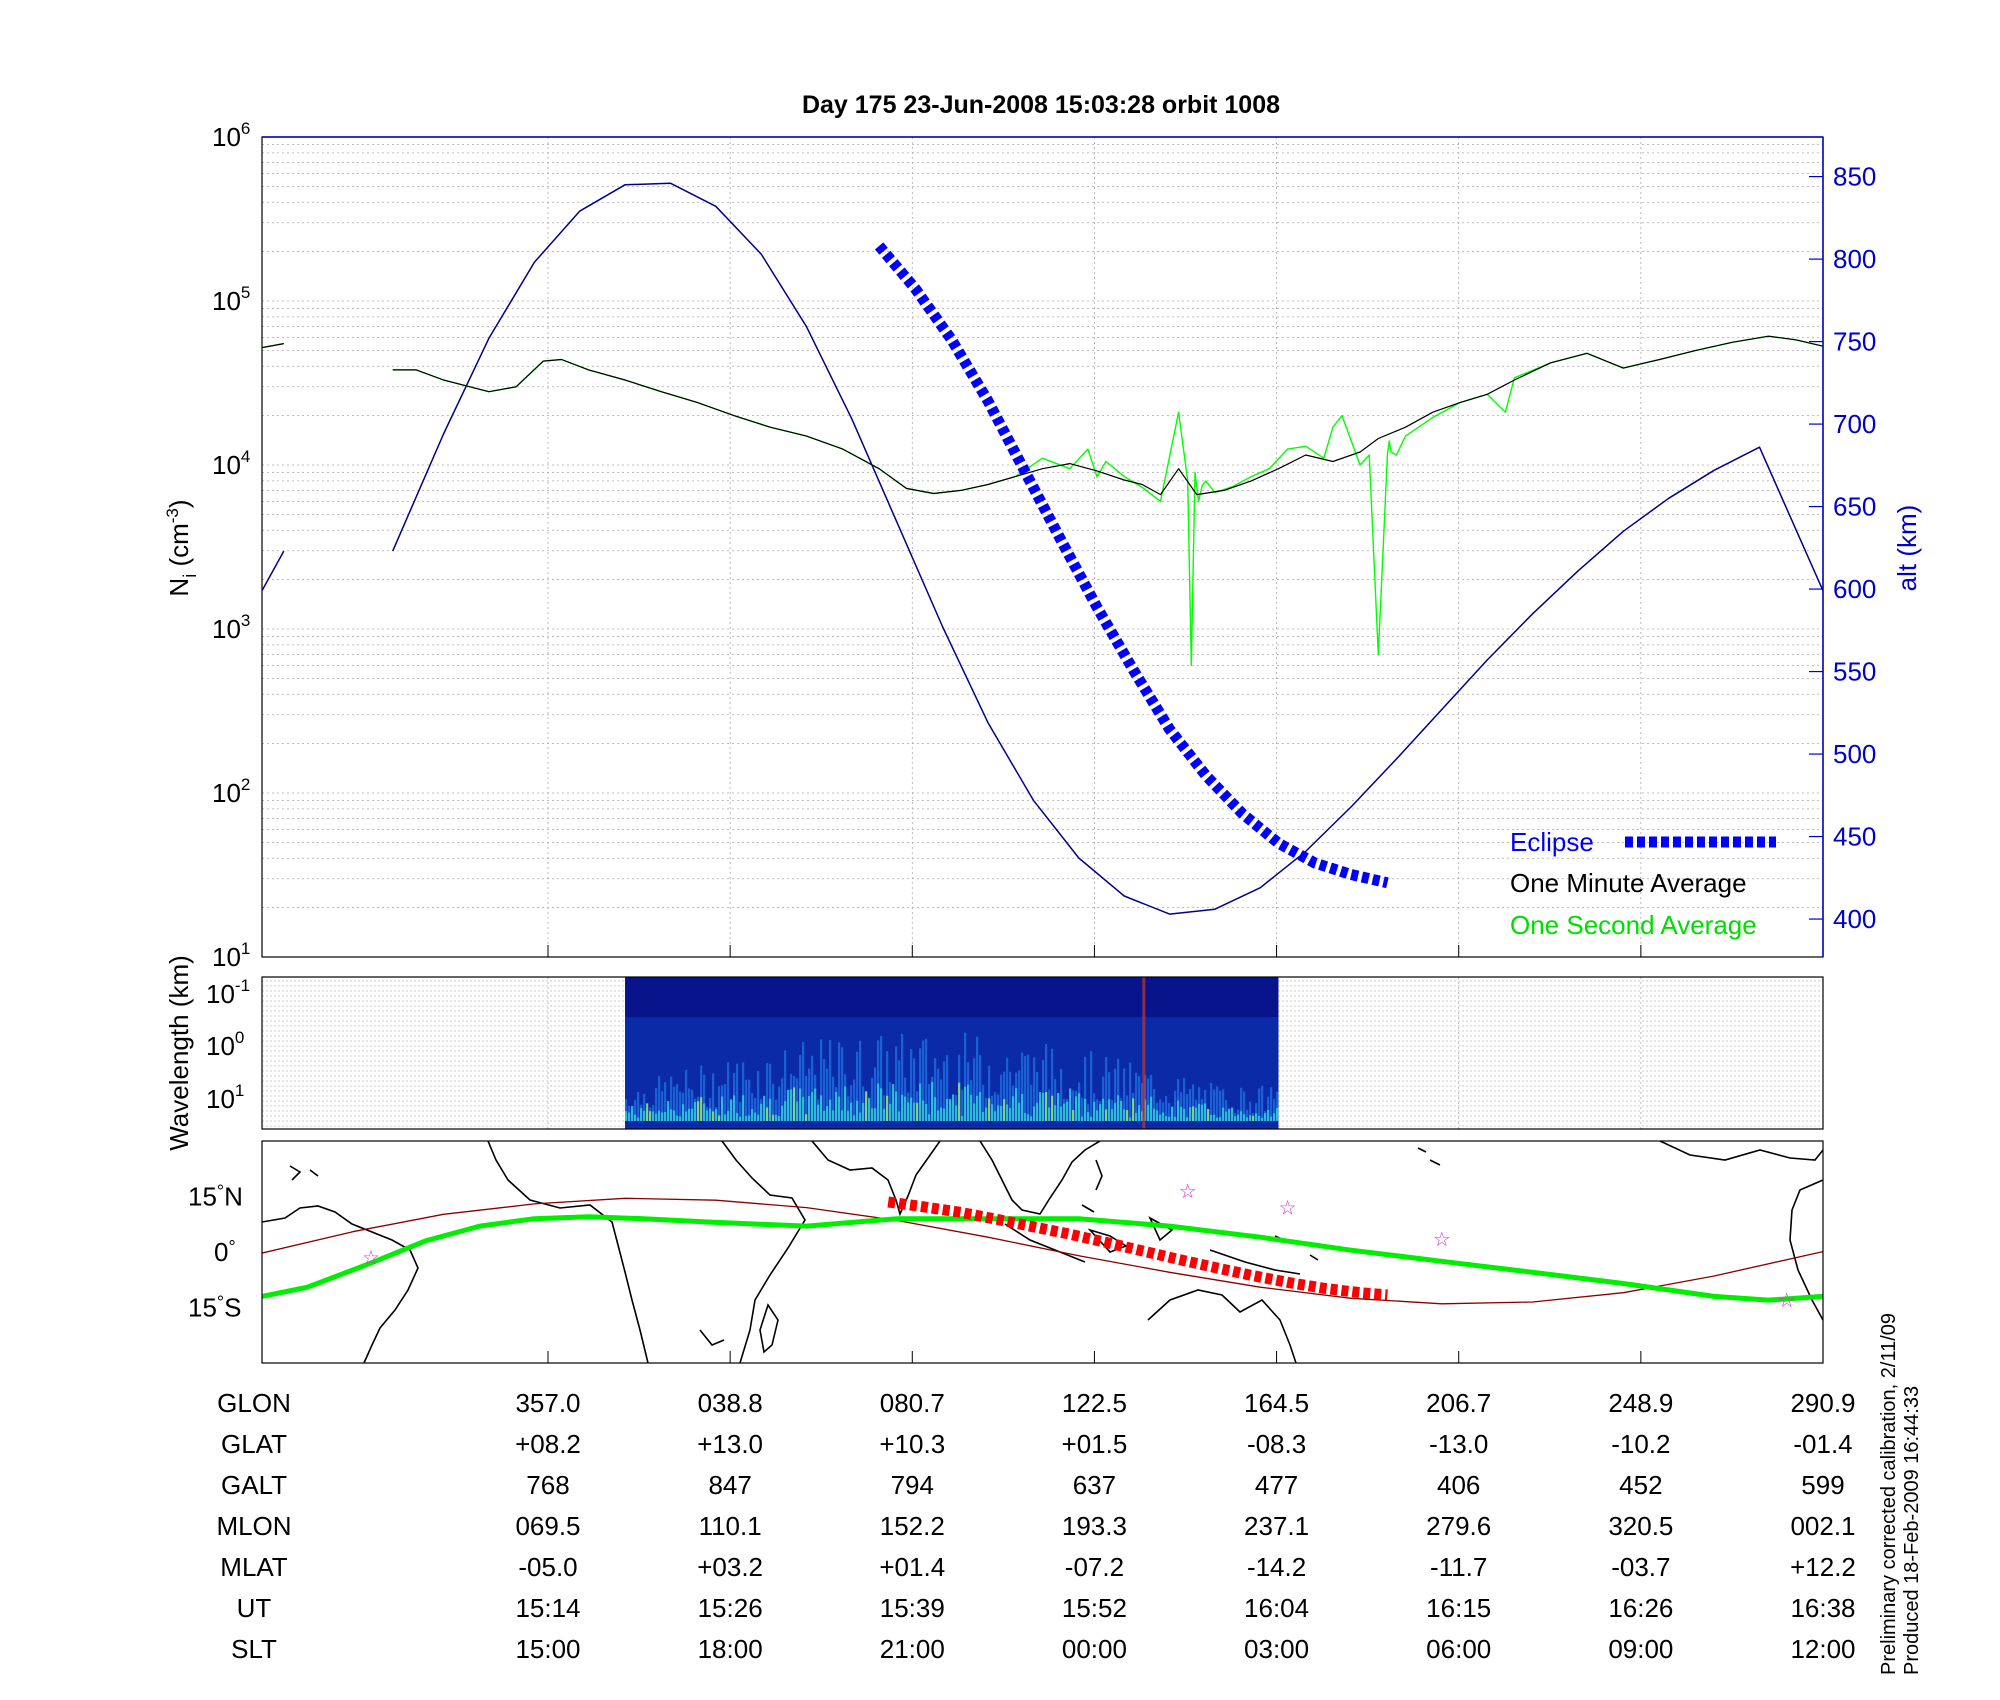 The height and width of the screenshot is (1700, 2000). I want to click on altitude-tick-label: 600, so click(1854, 589).